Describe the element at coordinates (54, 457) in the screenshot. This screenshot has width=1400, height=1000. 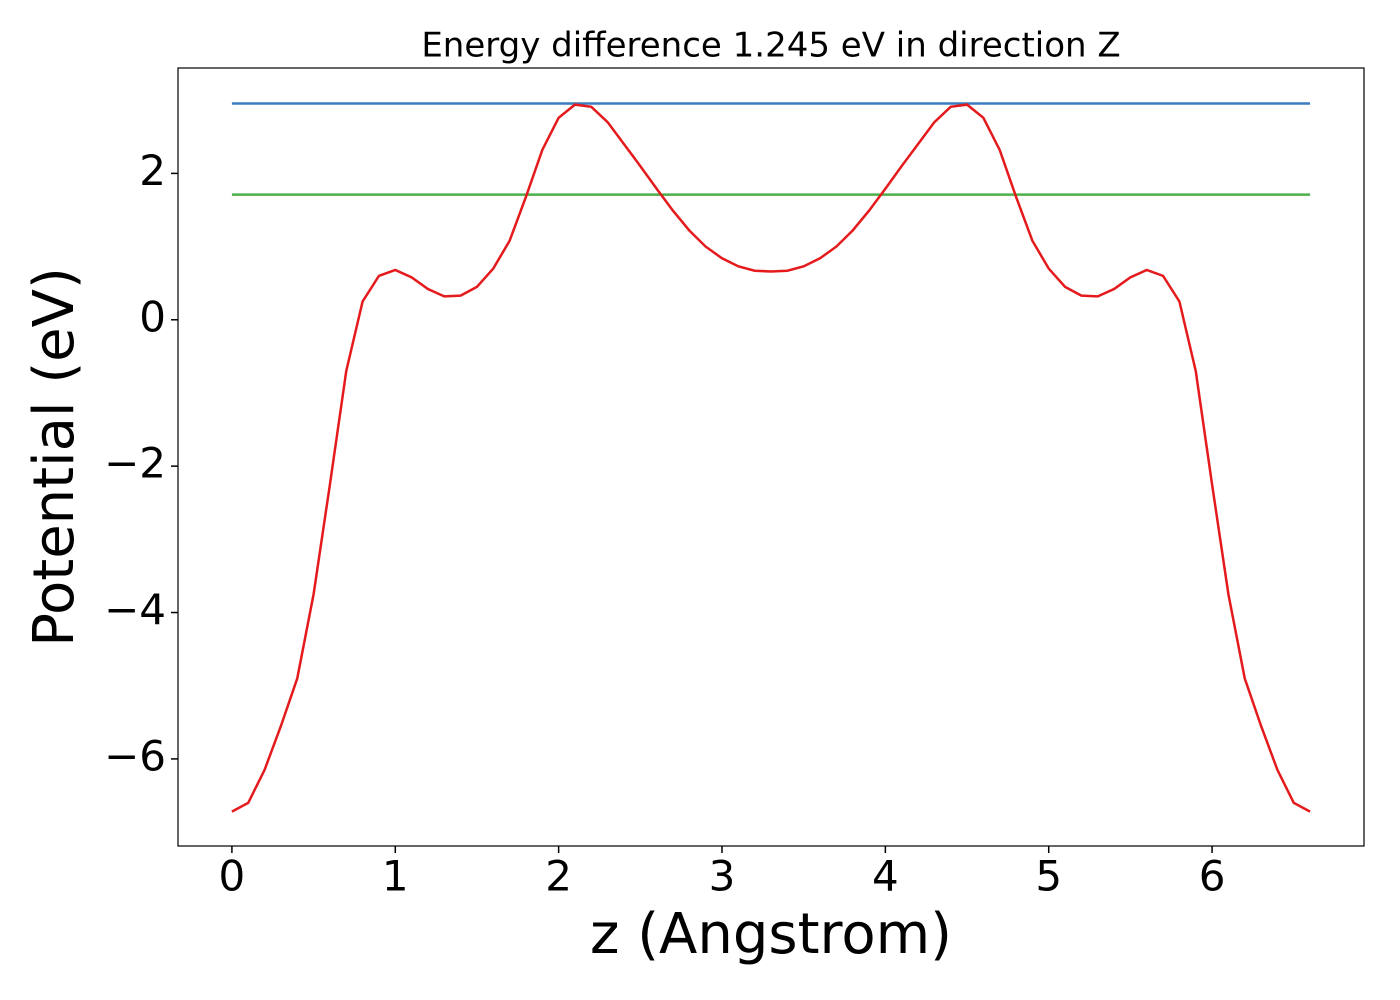
I see `y-axis-label: Potential (eV)` at that location.